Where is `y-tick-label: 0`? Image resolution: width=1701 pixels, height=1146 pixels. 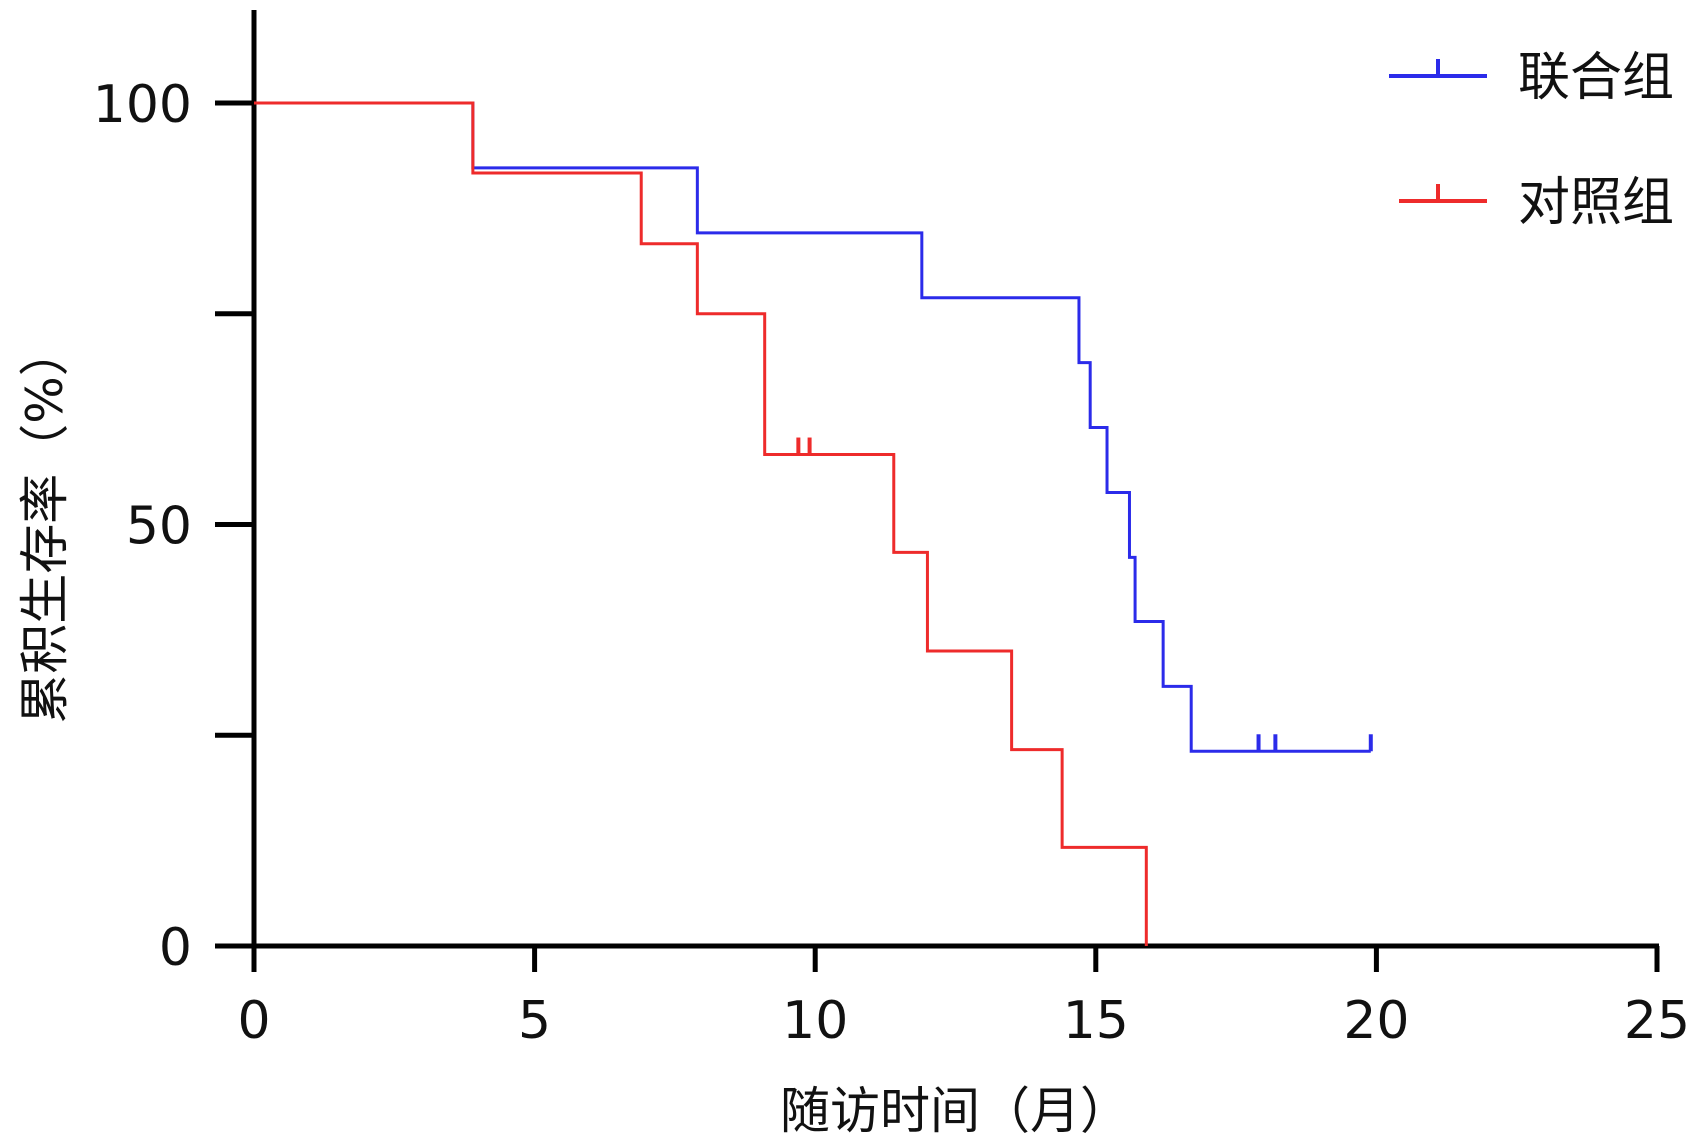 y-tick-label: 0 is located at coordinates (175, 948).